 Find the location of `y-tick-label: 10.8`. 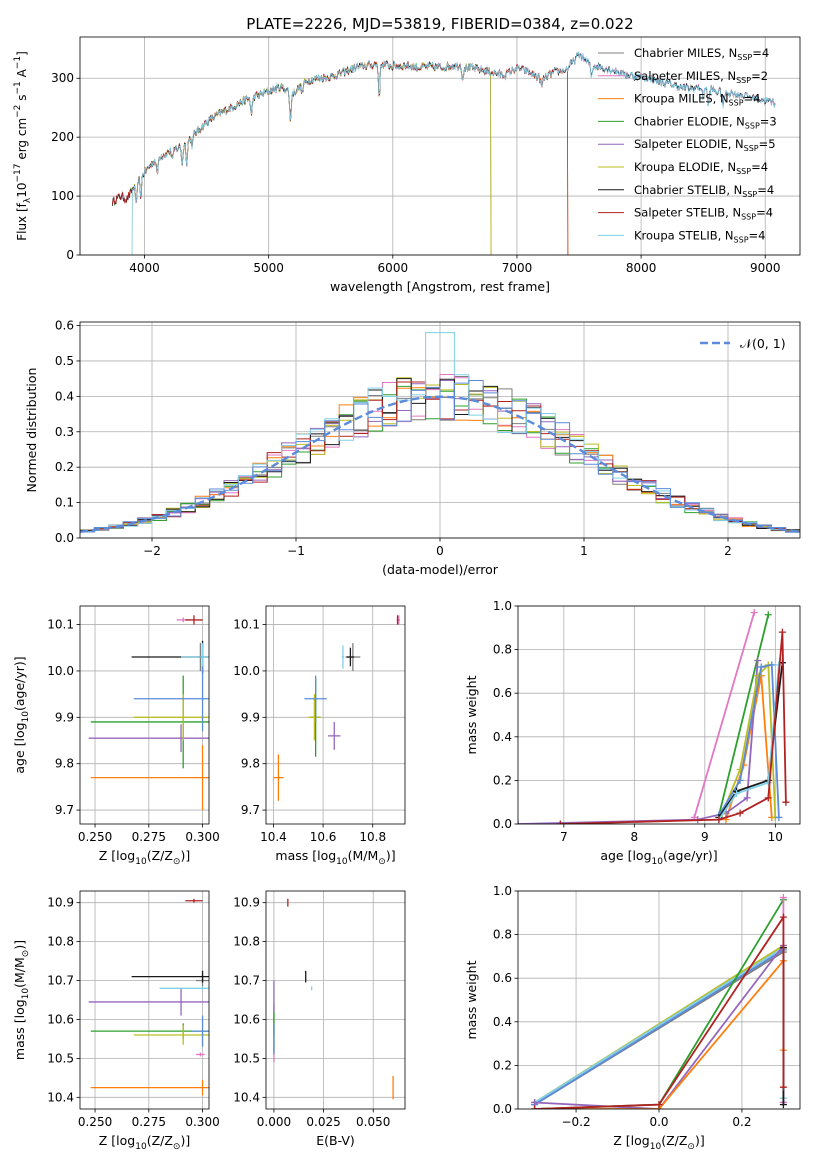

y-tick-label: 10.8 is located at coordinates (60, 942).